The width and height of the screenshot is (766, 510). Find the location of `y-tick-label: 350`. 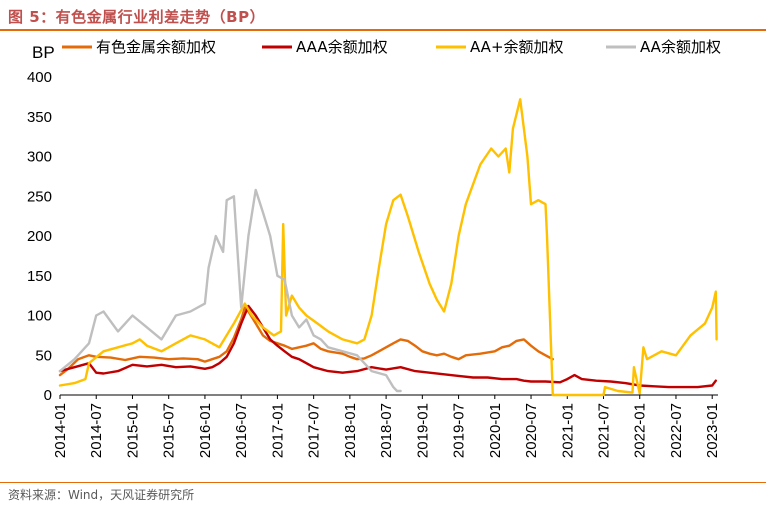

y-tick-label: 350 is located at coordinates (39, 117).